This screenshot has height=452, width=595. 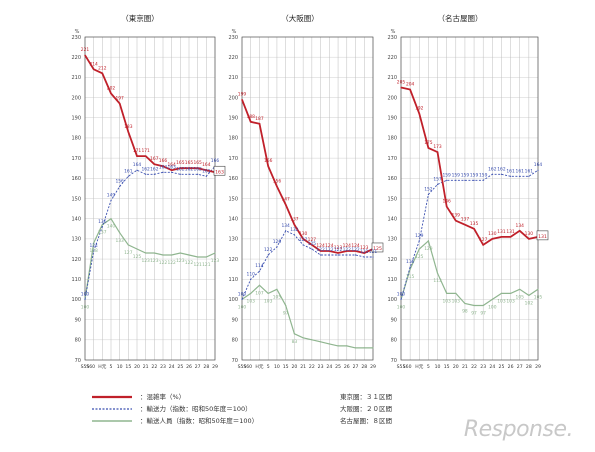 I want to click on data-label-passengers-nagoya: 105, so click(x=520, y=297).